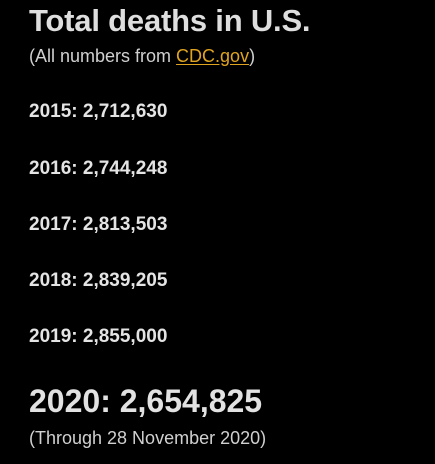  What do you see at coordinates (212, 56) in the screenshot?
I see `cdc-link: CDC.gov` at bounding box center [212, 56].